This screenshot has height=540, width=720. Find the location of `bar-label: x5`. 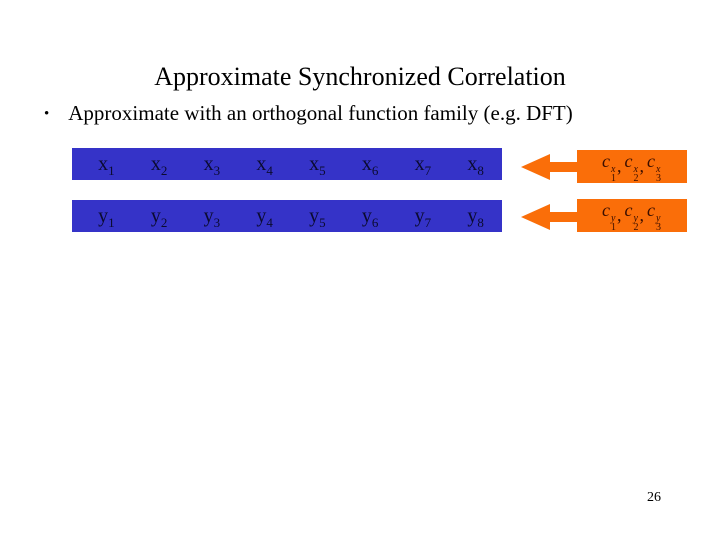

bar-label: x5 is located at coordinates (317, 165).